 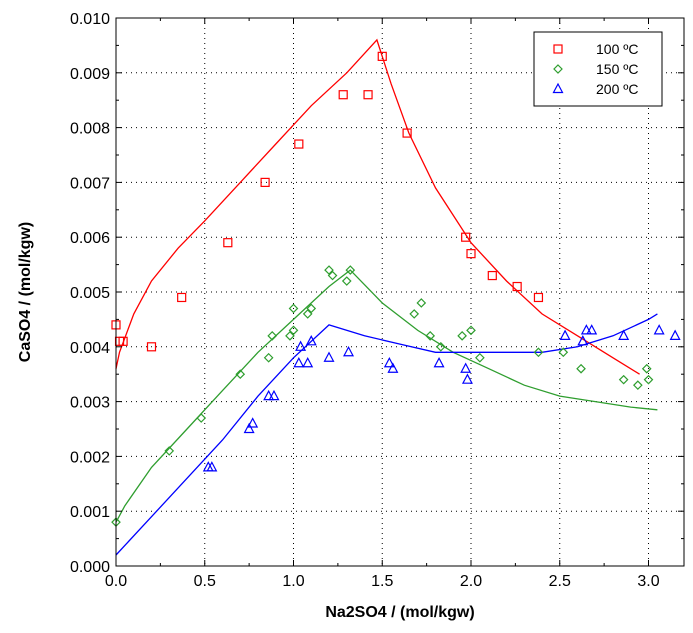 What do you see at coordinates (617, 89) in the screenshot?
I see `legend-label-series-3: 200 ºC` at bounding box center [617, 89].